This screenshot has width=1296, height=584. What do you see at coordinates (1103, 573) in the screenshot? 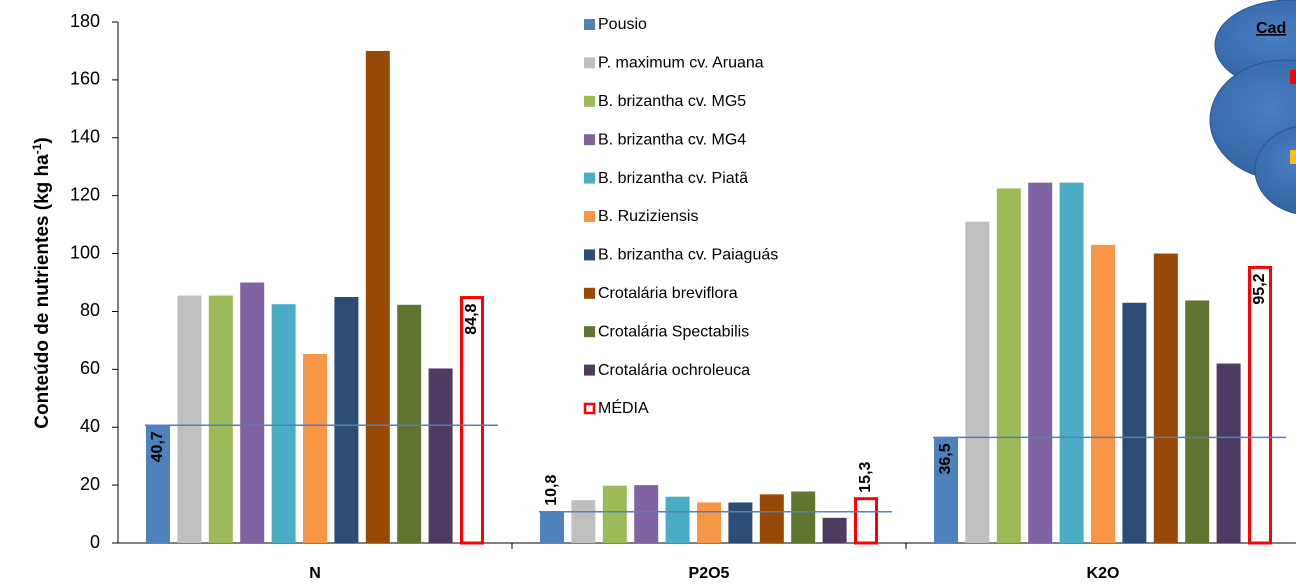
I see `x-tick-label: K2O` at bounding box center [1103, 573].